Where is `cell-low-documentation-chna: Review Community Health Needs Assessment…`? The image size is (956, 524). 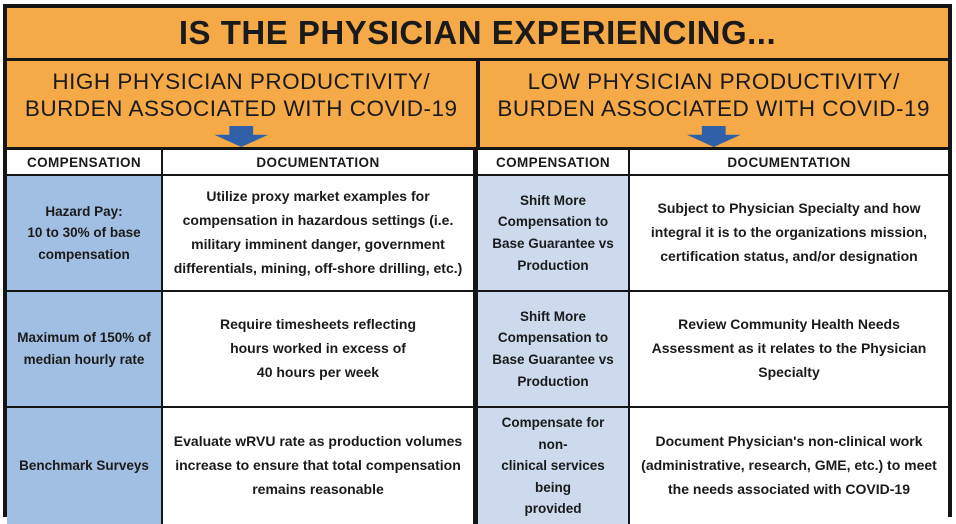 cell-low-documentation-chna: Review Community Health Needs Assessment… is located at coordinates (789, 349).